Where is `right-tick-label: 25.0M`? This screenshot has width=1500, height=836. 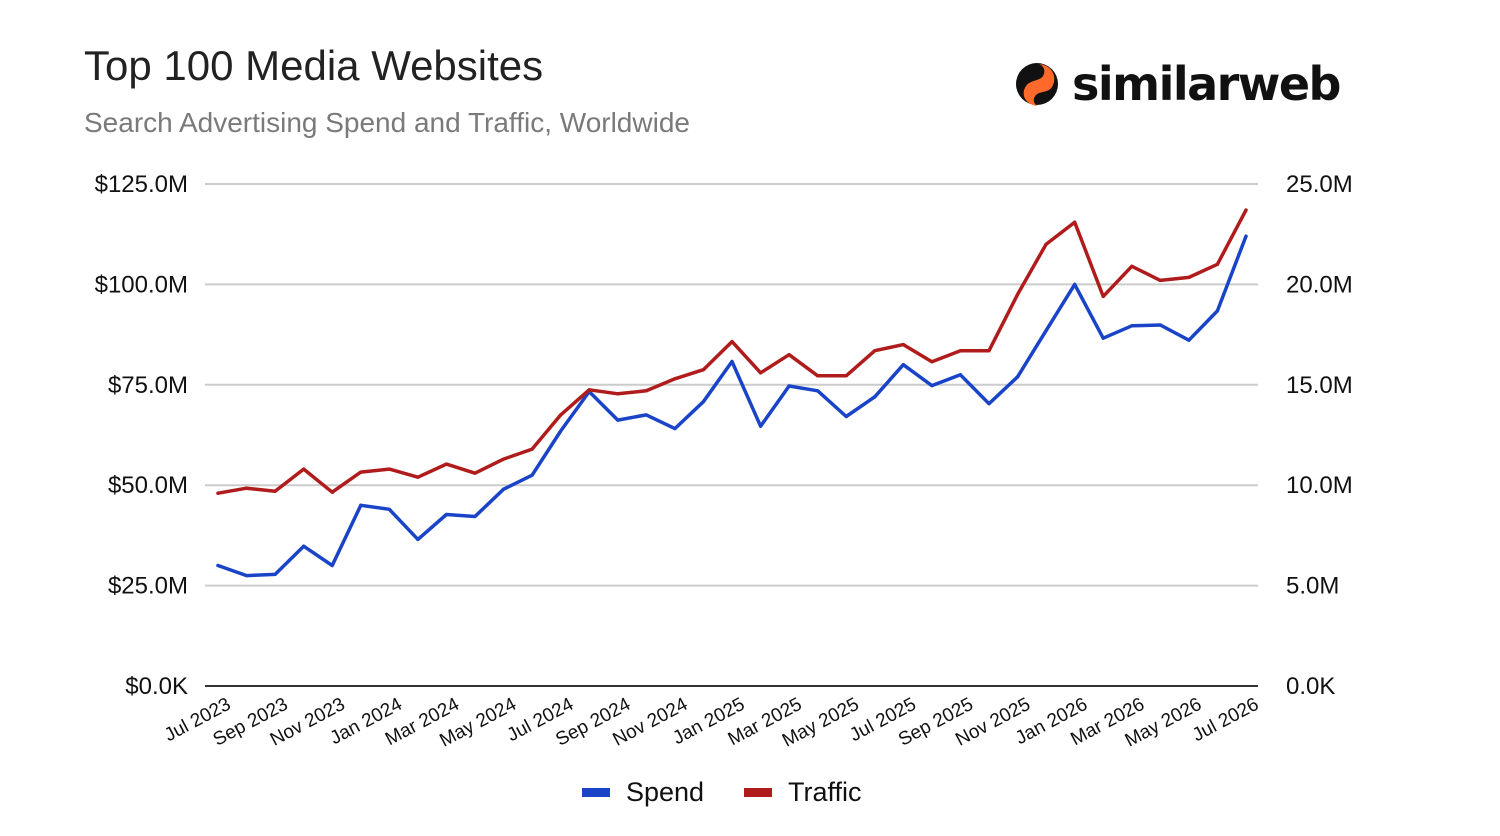 right-tick-label: 25.0M is located at coordinates (1319, 184).